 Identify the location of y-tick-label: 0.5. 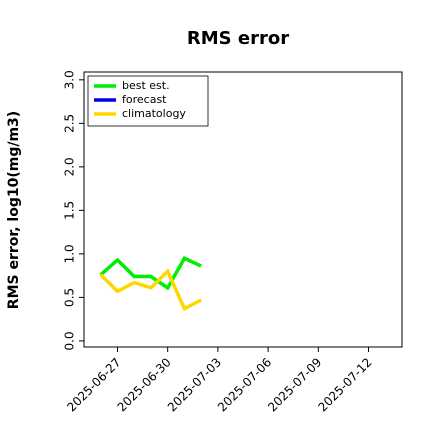
(70, 297).